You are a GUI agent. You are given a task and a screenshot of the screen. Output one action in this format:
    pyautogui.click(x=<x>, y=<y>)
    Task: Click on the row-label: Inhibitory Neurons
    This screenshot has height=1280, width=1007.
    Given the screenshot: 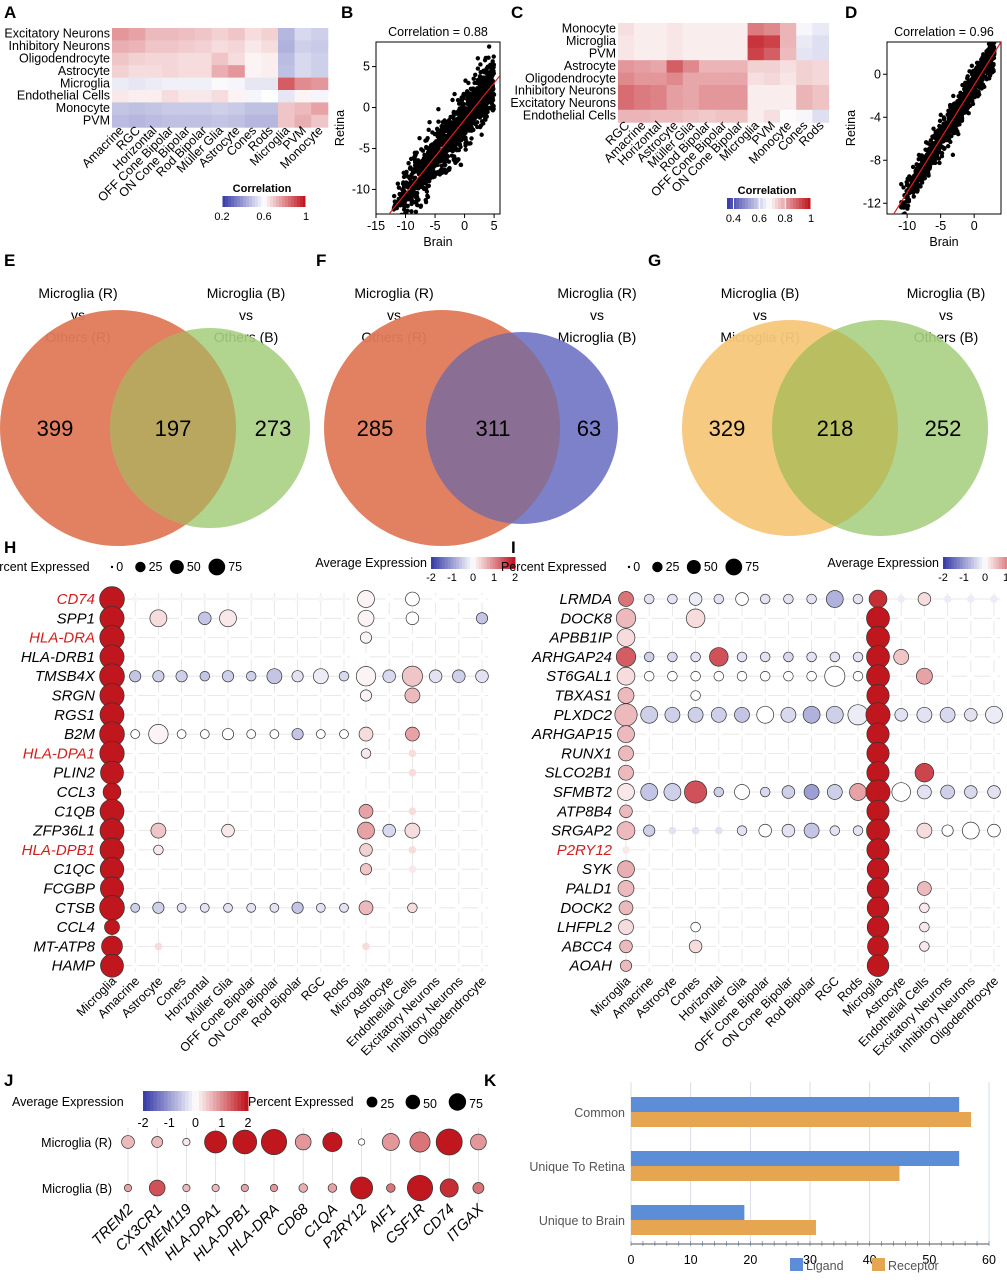 What is the action you would take?
    pyautogui.click(x=565, y=91)
    